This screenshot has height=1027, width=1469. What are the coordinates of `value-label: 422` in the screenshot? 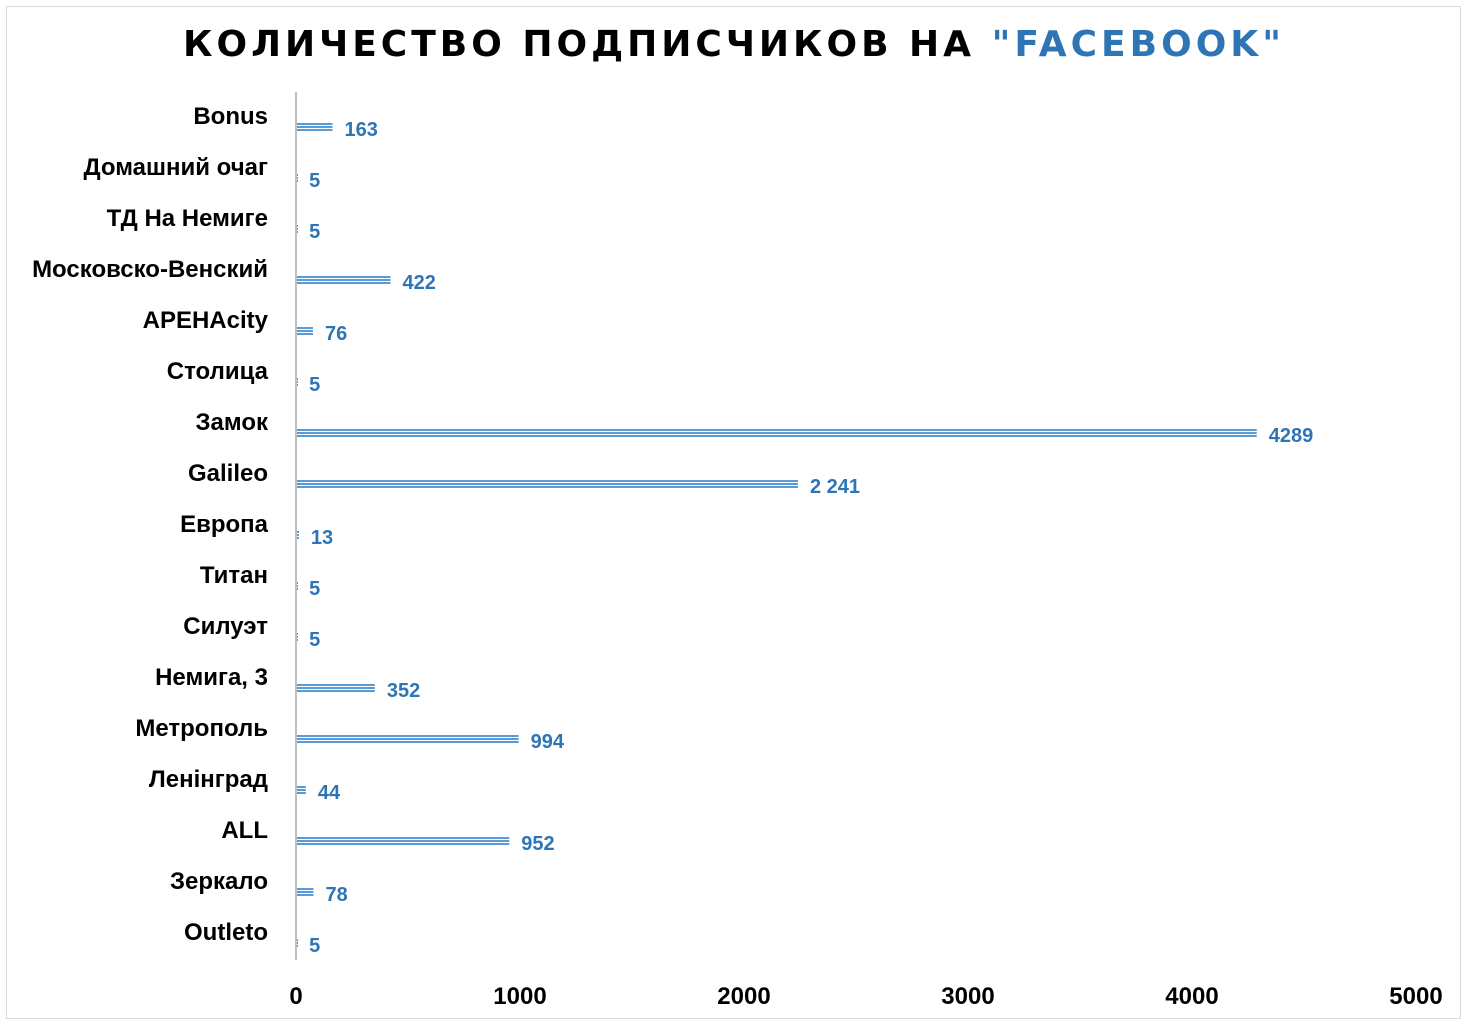 It's located at (419, 283).